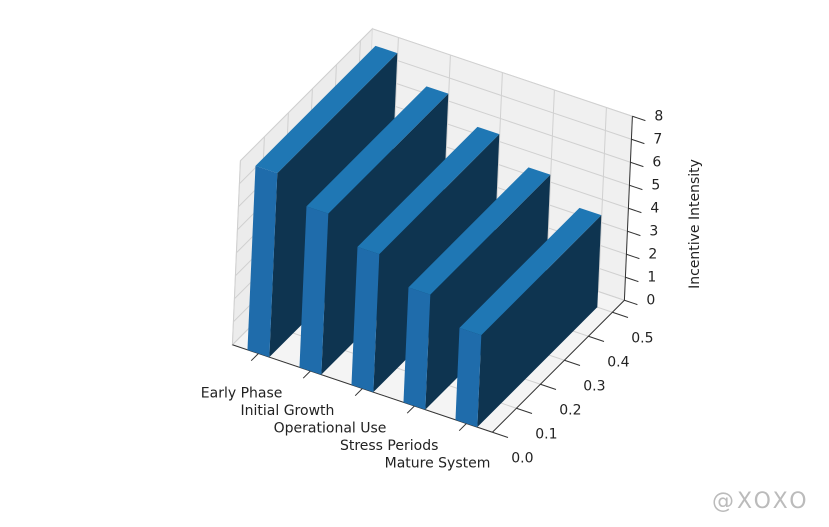  I want to click on z-tick-label: 4, so click(654, 208).